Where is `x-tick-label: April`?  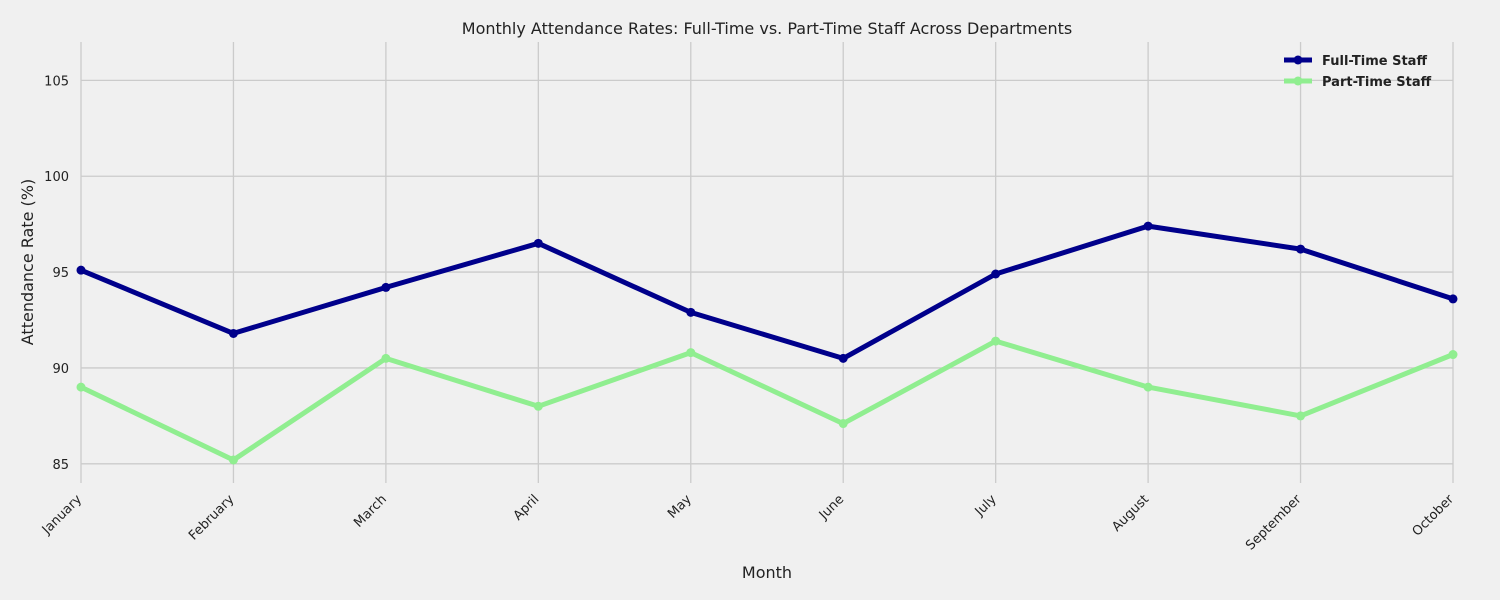 x-tick-label: April is located at coordinates (527, 508).